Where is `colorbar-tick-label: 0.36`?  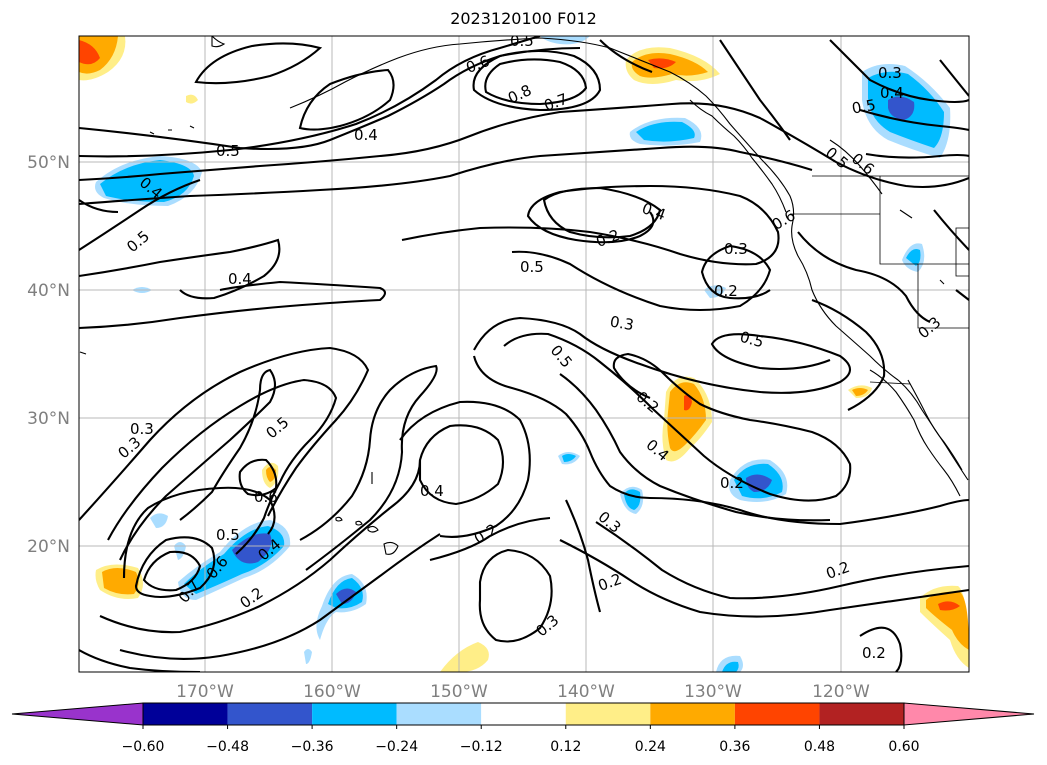 colorbar-tick-label: 0.36 is located at coordinates (734, 747).